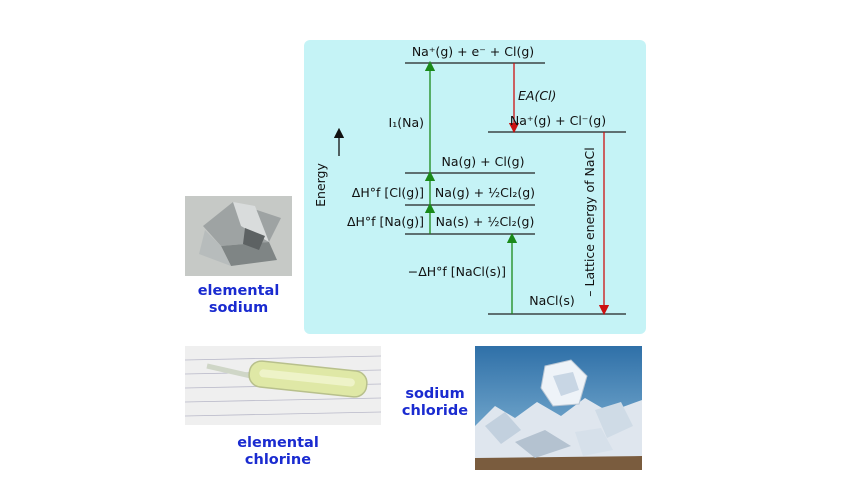  Describe the element at coordinates (435, 394) in the screenshot. I see `nacl-caption-line-1: sodium` at that location.